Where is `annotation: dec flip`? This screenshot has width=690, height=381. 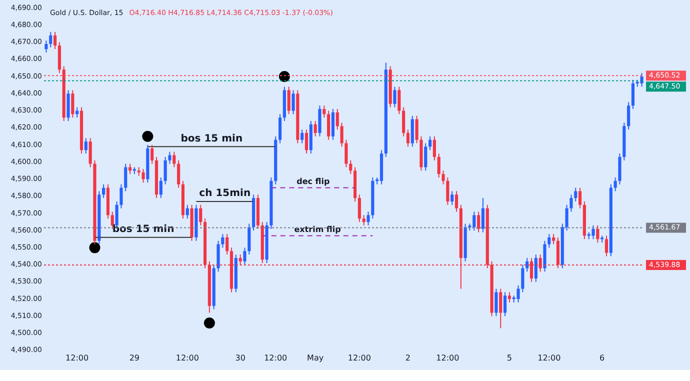
annotation: dec flip is located at coordinates (313, 181).